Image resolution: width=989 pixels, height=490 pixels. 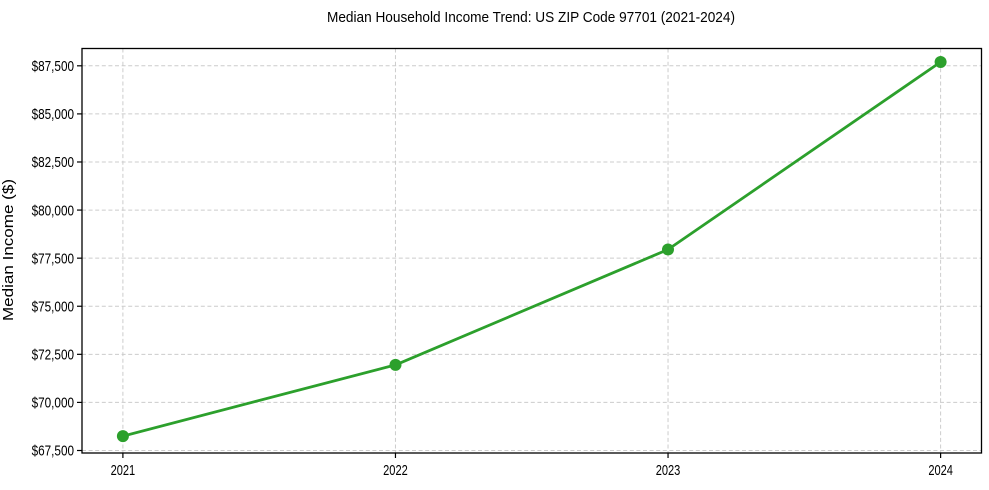 I want to click on data-point-2024, so click(x=940, y=62).